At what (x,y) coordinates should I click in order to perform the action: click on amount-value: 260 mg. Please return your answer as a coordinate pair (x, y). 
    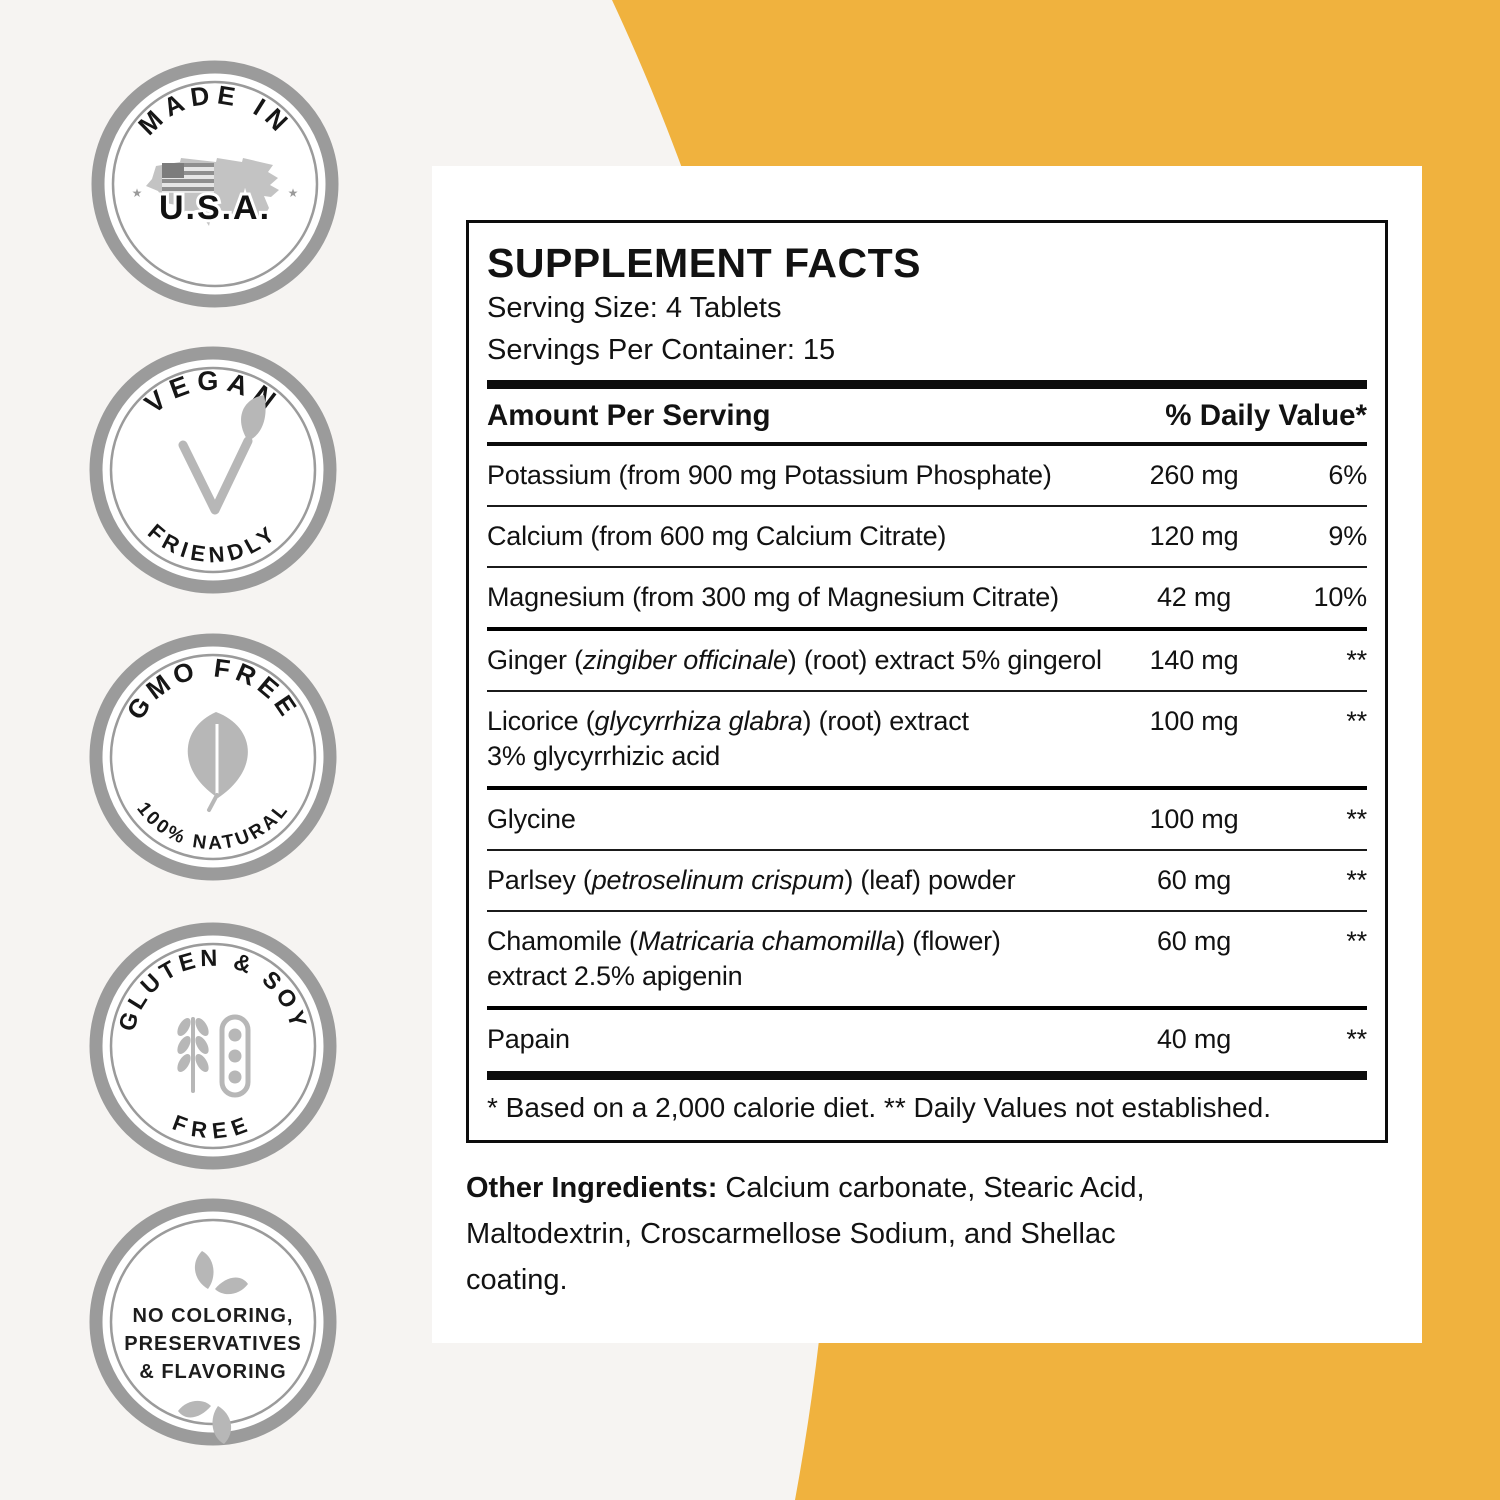
    Looking at the image, I should click on (1194, 475).